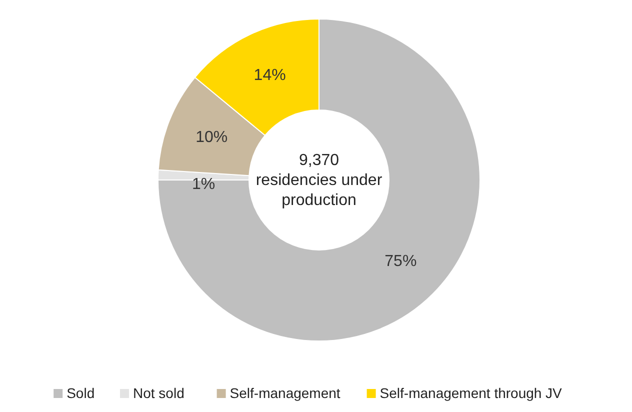 This screenshot has height=412, width=632. I want to click on data-label: 10%, so click(212, 137).